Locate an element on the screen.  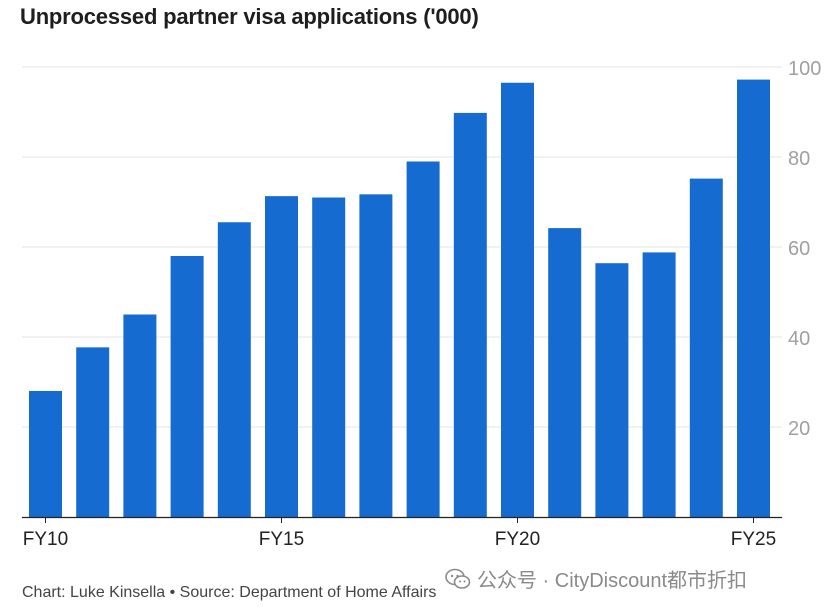
y-tick-label: 20 is located at coordinates (799, 429).